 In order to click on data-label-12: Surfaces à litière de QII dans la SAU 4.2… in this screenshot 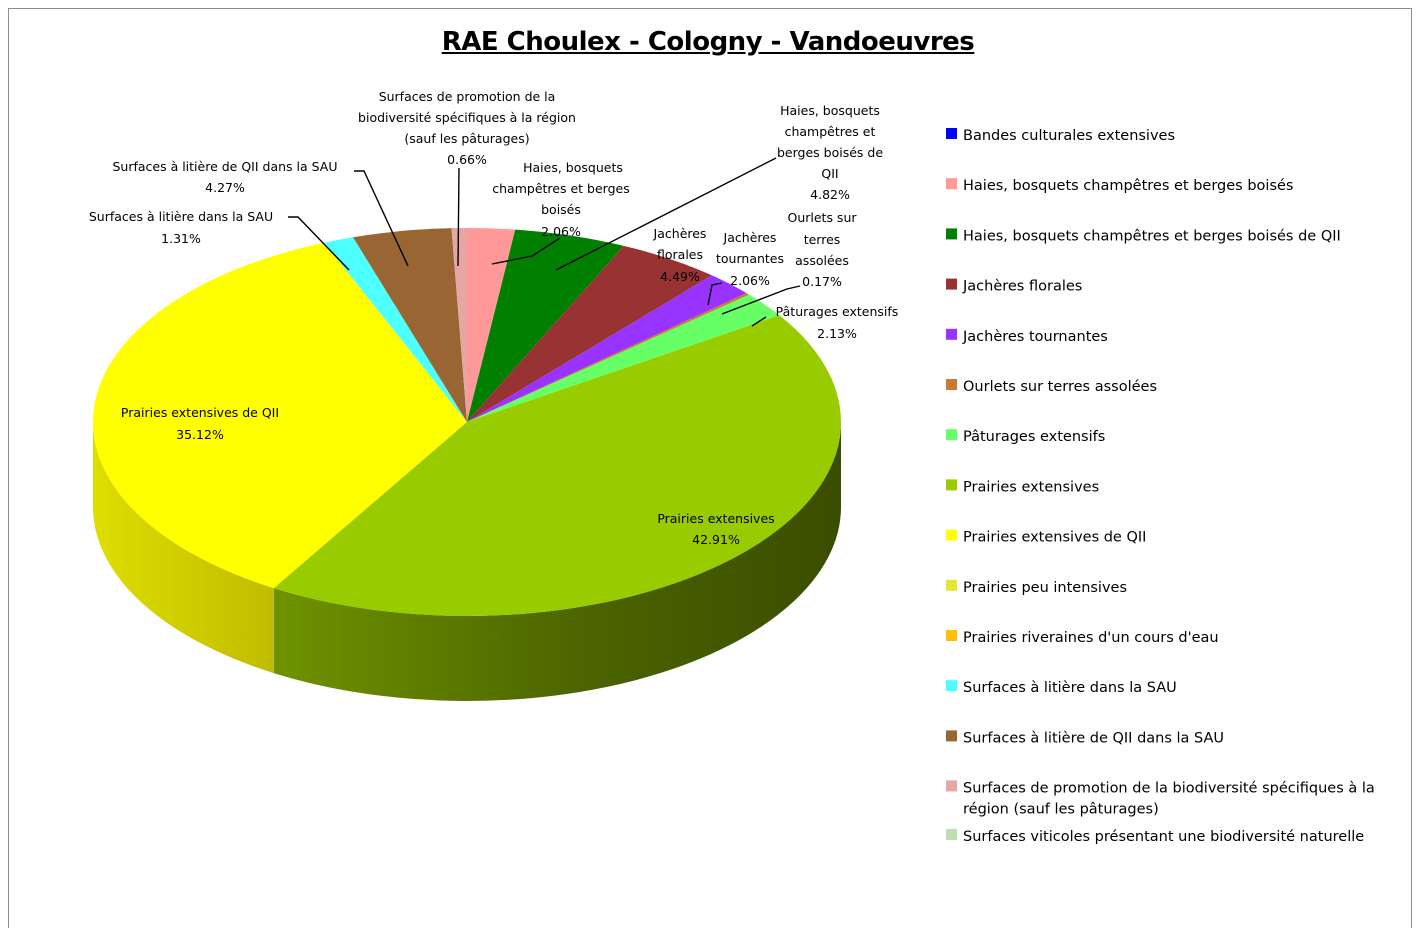, I will do `click(224, 177)`.